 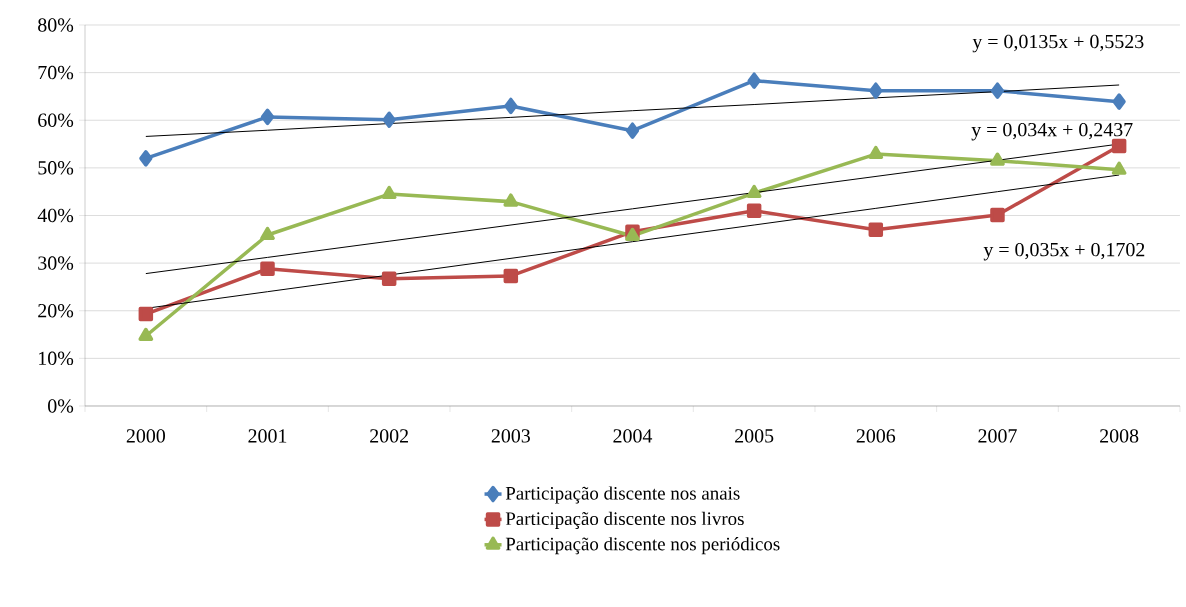 What do you see at coordinates (642, 546) in the screenshot?
I see `legend-label: Participação discente nos periódicos` at bounding box center [642, 546].